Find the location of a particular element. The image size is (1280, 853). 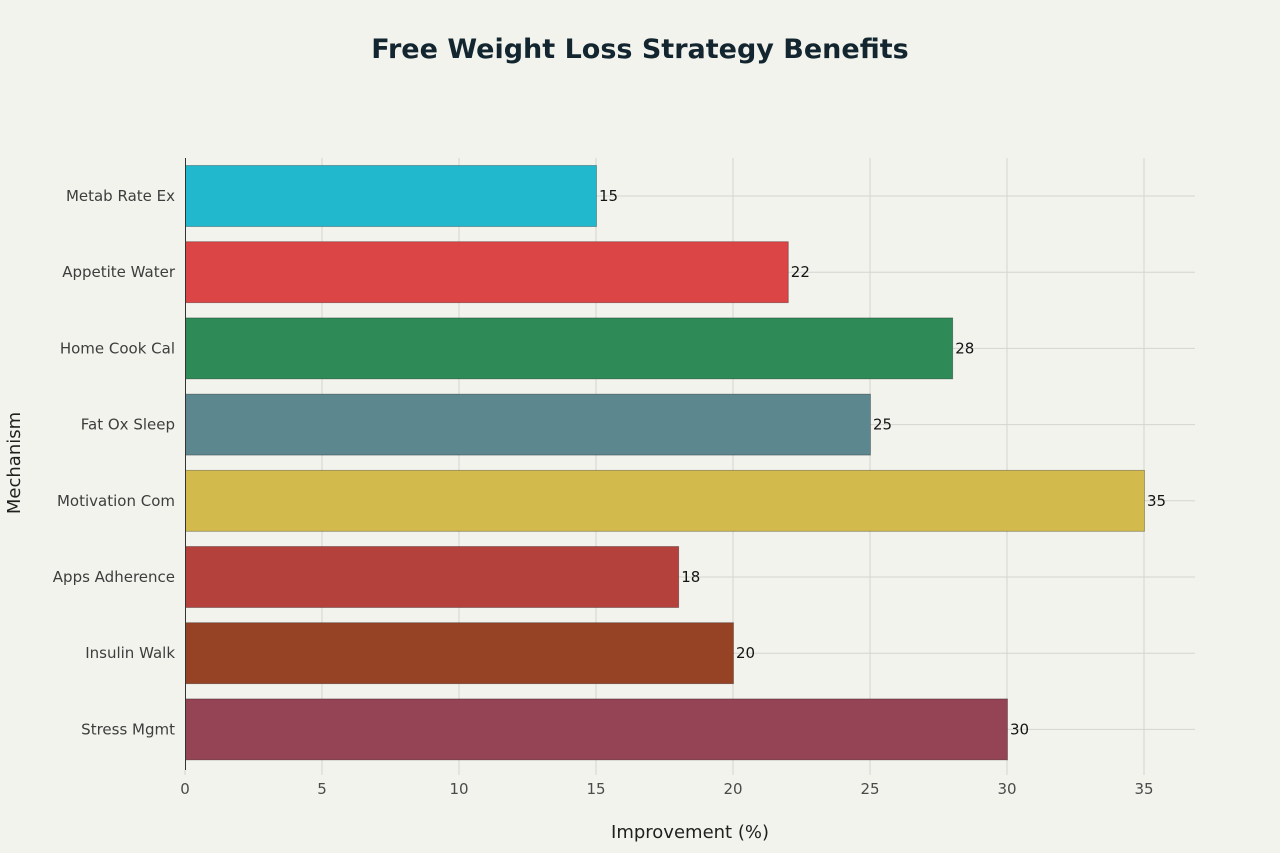

data-label: 22 is located at coordinates (800, 272).